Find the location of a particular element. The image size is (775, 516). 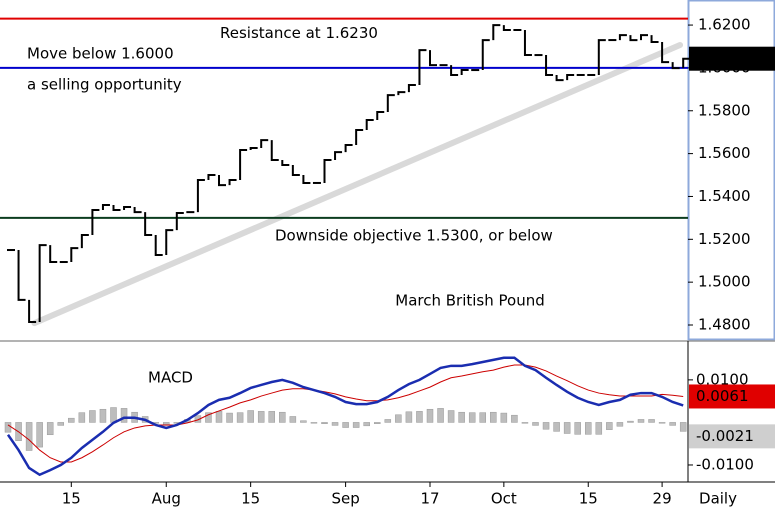

x-tick-label: 17 is located at coordinates (429, 499).